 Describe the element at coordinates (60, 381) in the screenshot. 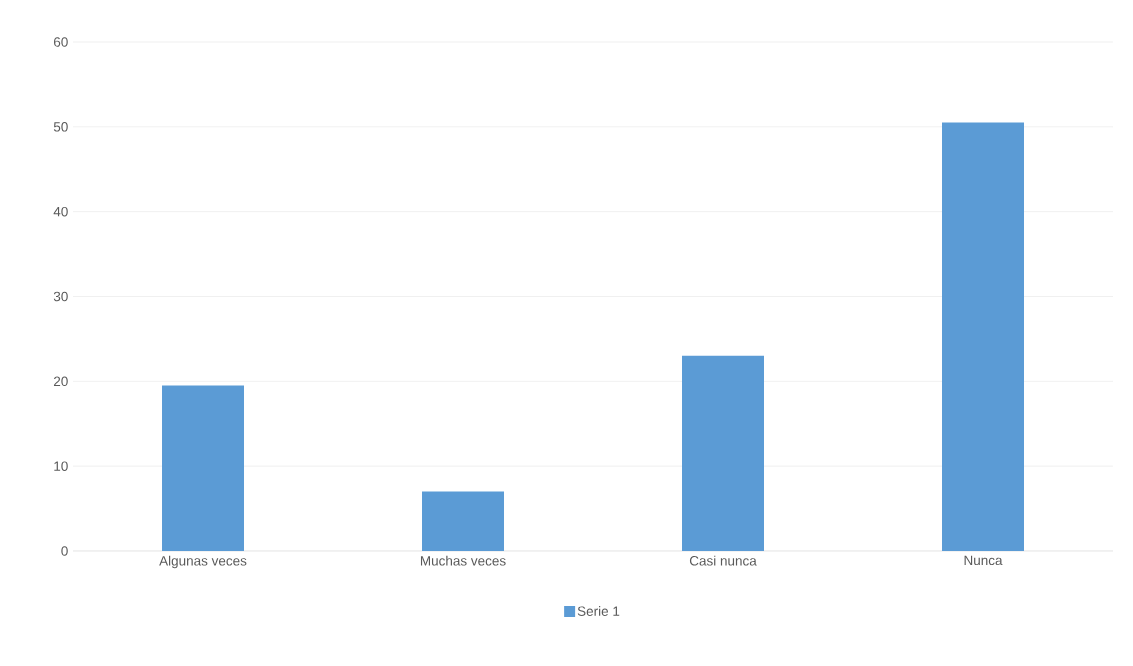

I see `y-tick-label: 20` at that location.